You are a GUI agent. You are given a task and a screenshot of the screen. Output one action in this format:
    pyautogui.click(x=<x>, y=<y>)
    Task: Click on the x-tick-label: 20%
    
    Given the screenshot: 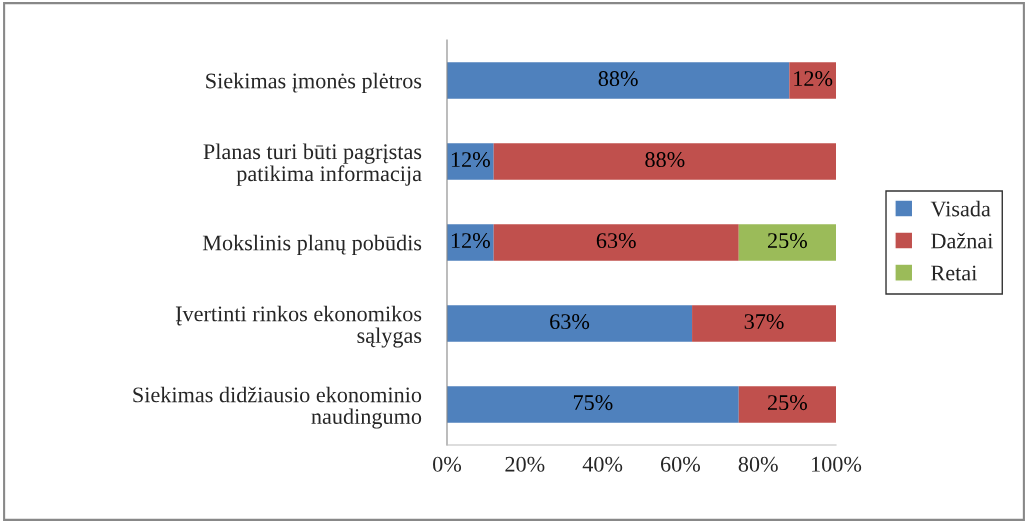 What is the action you would take?
    pyautogui.click(x=525, y=464)
    